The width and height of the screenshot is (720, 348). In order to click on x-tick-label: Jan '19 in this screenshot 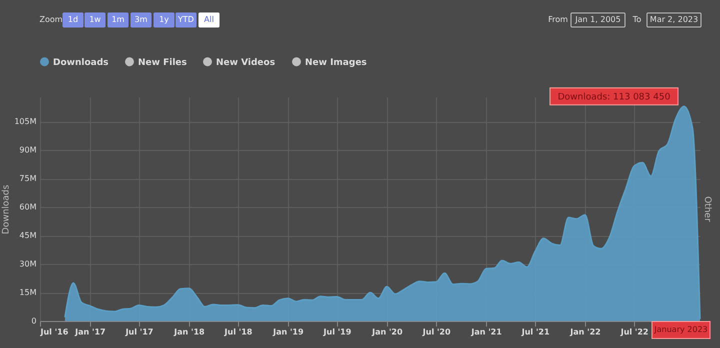, I will do `click(288, 332)`.